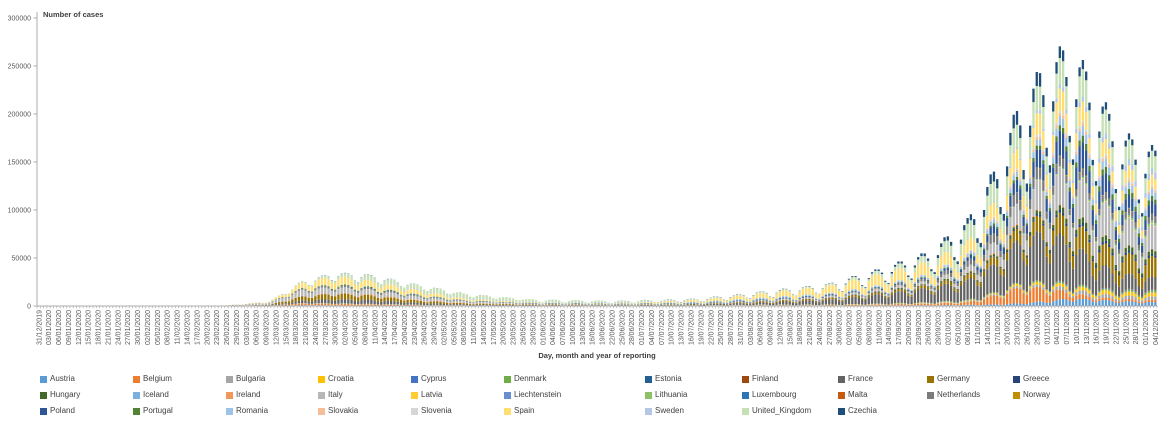  Describe the element at coordinates (622, 327) in the screenshot. I see `x-tick-label: 25/06/2020` at that location.